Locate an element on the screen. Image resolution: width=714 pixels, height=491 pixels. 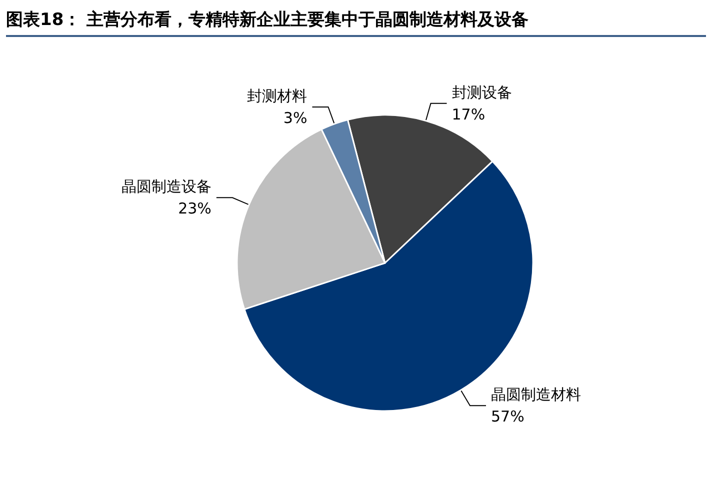
slice-label: 封测材料 is located at coordinates (277, 96).